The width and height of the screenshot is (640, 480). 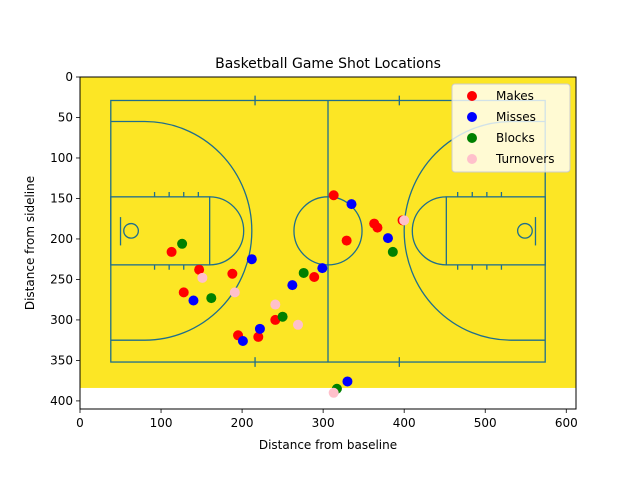 What do you see at coordinates (61, 360) in the screenshot?
I see `y-tick-label: 350` at bounding box center [61, 360].